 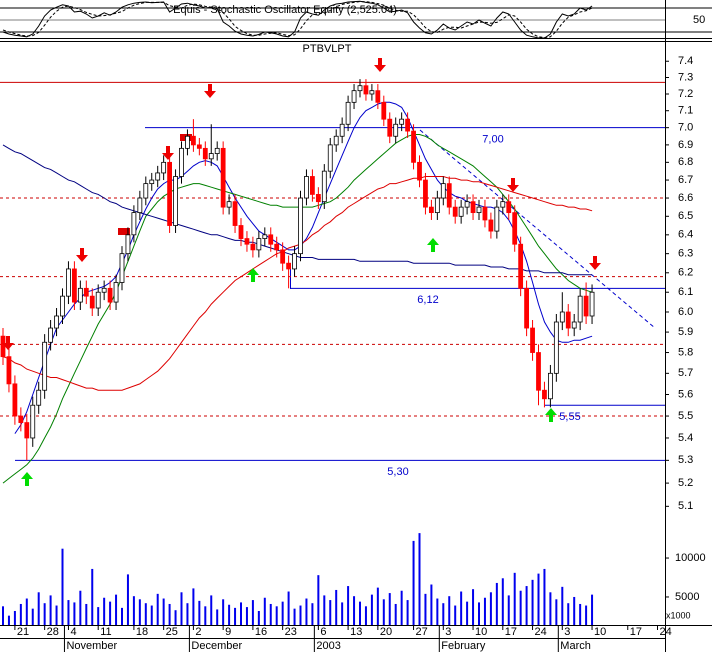 I want to click on level-label: 5,30, so click(x=397, y=472).